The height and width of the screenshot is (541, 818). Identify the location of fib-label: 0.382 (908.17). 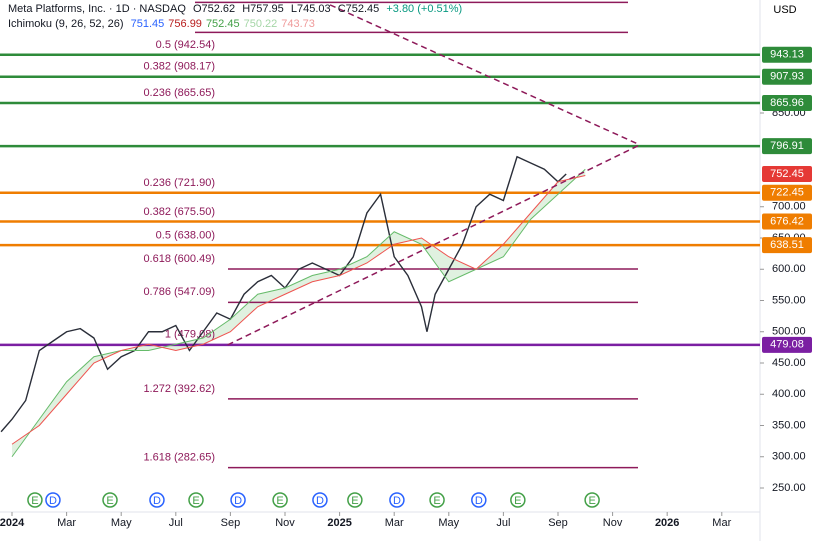
(179, 67).